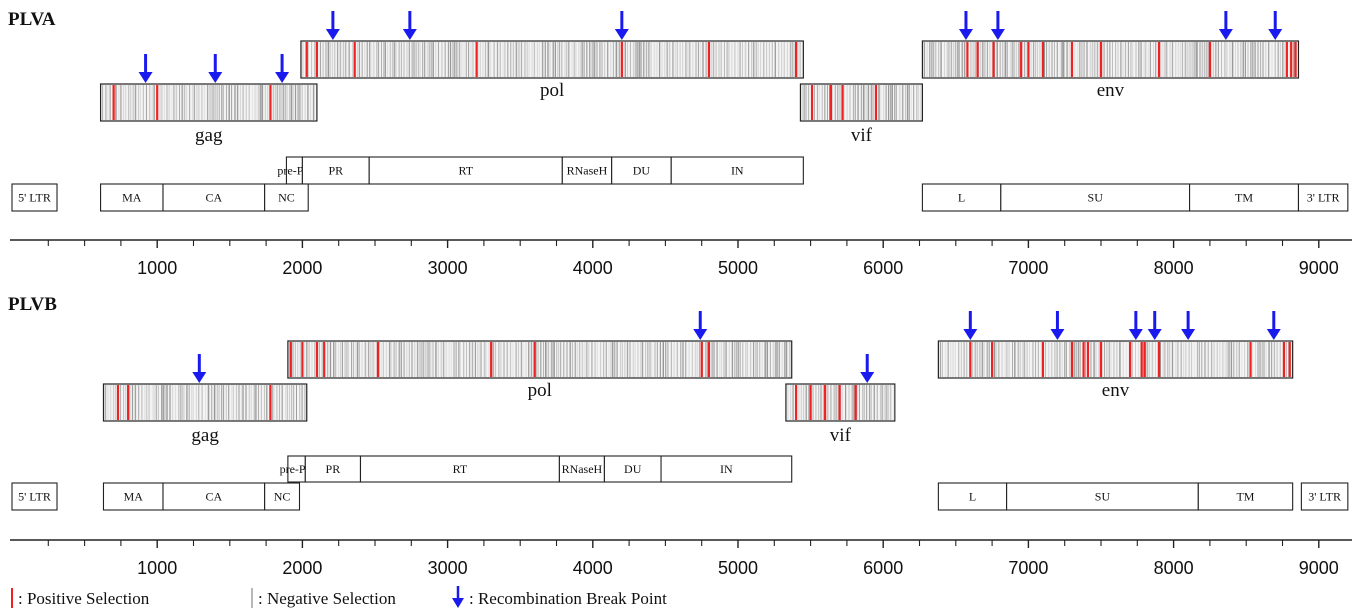  Describe the element at coordinates (681, 558) in the screenshot. I see `position-axis: 1000 2000 3000 4000 5000 6000 7000 8000 9000` at that location.